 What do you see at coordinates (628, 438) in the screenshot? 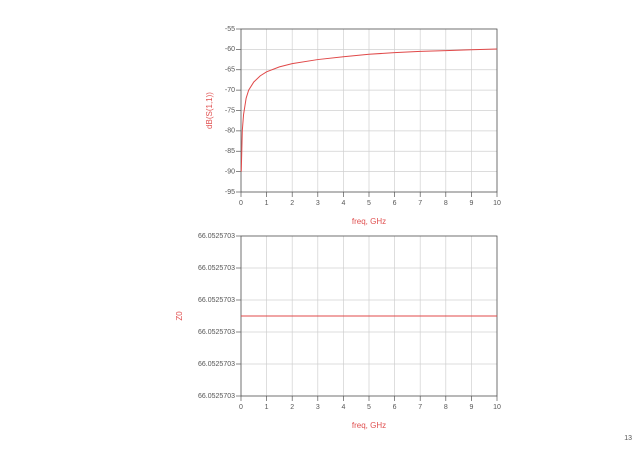
I see `page-number: 13` at bounding box center [628, 438].